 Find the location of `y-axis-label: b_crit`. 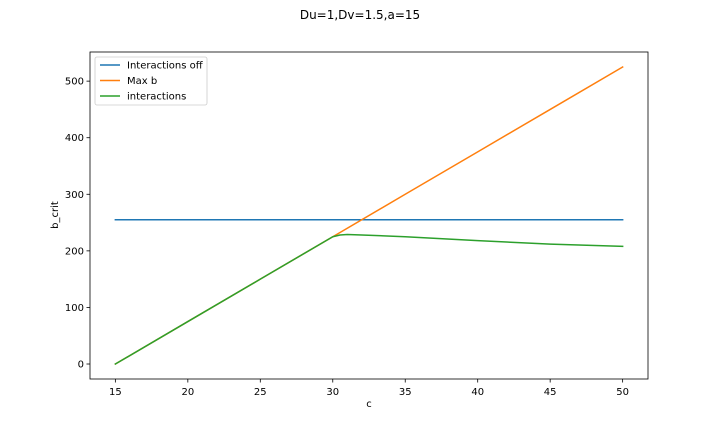

y-axis-label: b_crit is located at coordinates (55, 215).